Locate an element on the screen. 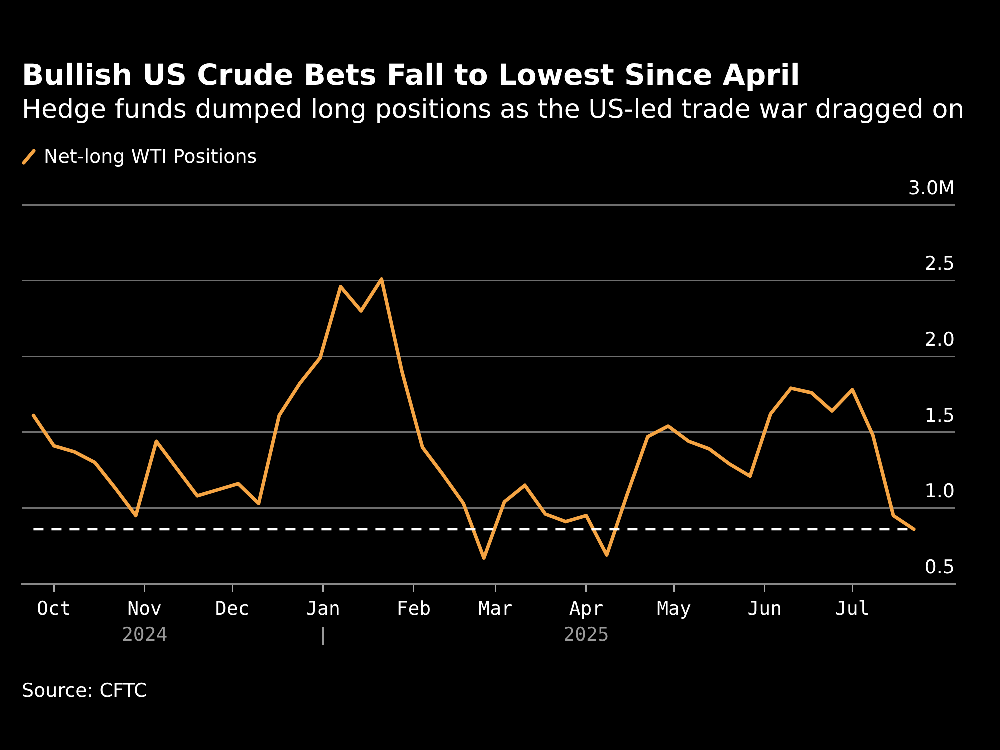 The height and width of the screenshot is (750, 1000). x-tick-label: Feb is located at coordinates (414, 609).